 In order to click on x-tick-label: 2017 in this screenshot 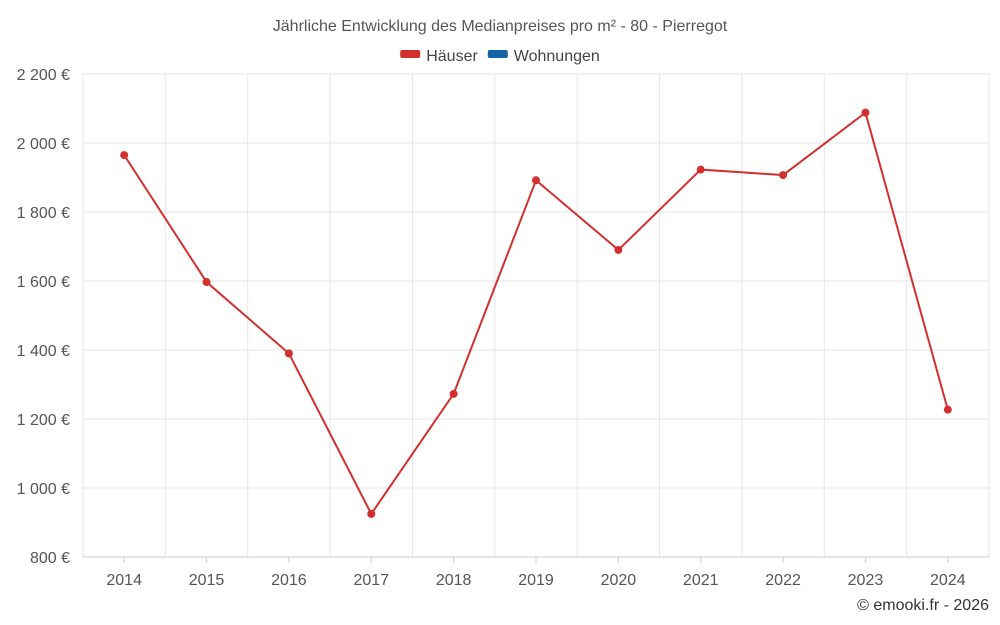, I will do `click(371, 580)`.